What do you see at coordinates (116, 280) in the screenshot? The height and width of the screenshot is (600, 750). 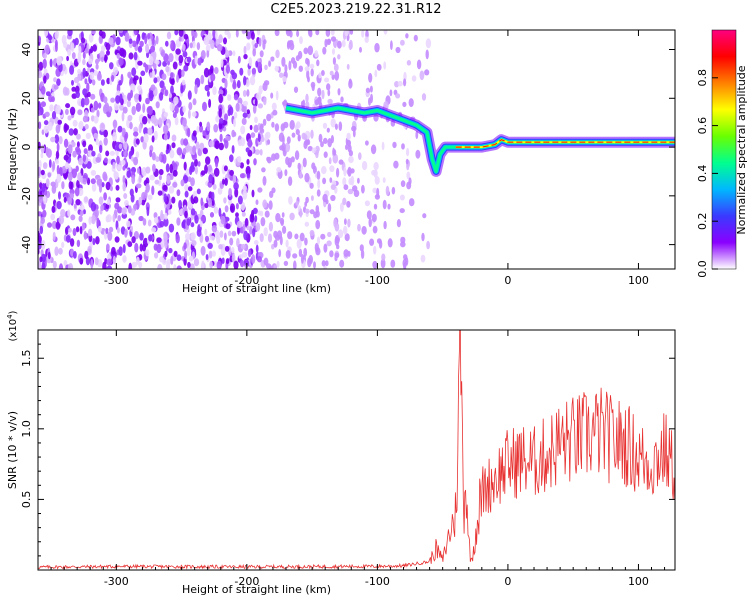 I see `x-tick-label: -300` at bounding box center [116, 280].